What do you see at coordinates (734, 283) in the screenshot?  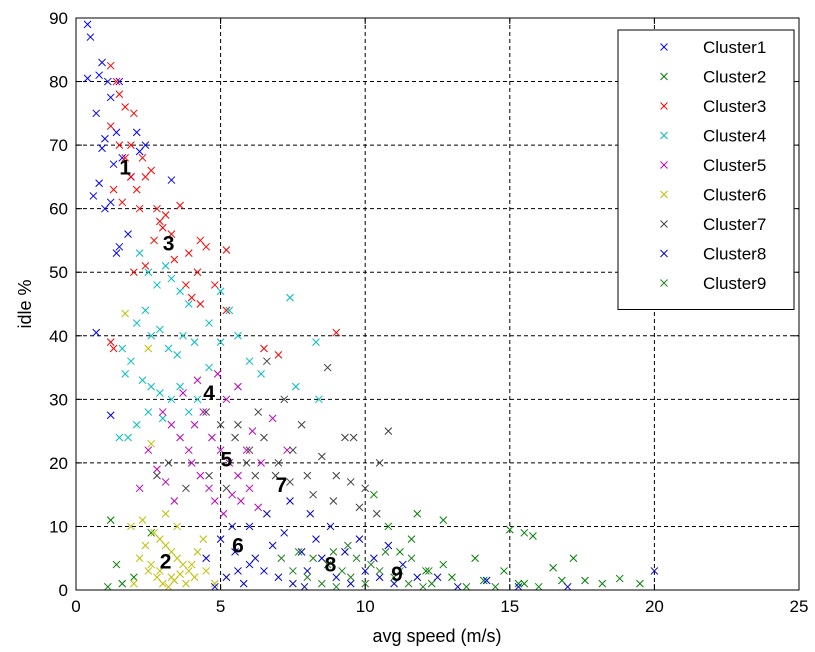 I see `legend-entry: Cluster9` at bounding box center [734, 283].